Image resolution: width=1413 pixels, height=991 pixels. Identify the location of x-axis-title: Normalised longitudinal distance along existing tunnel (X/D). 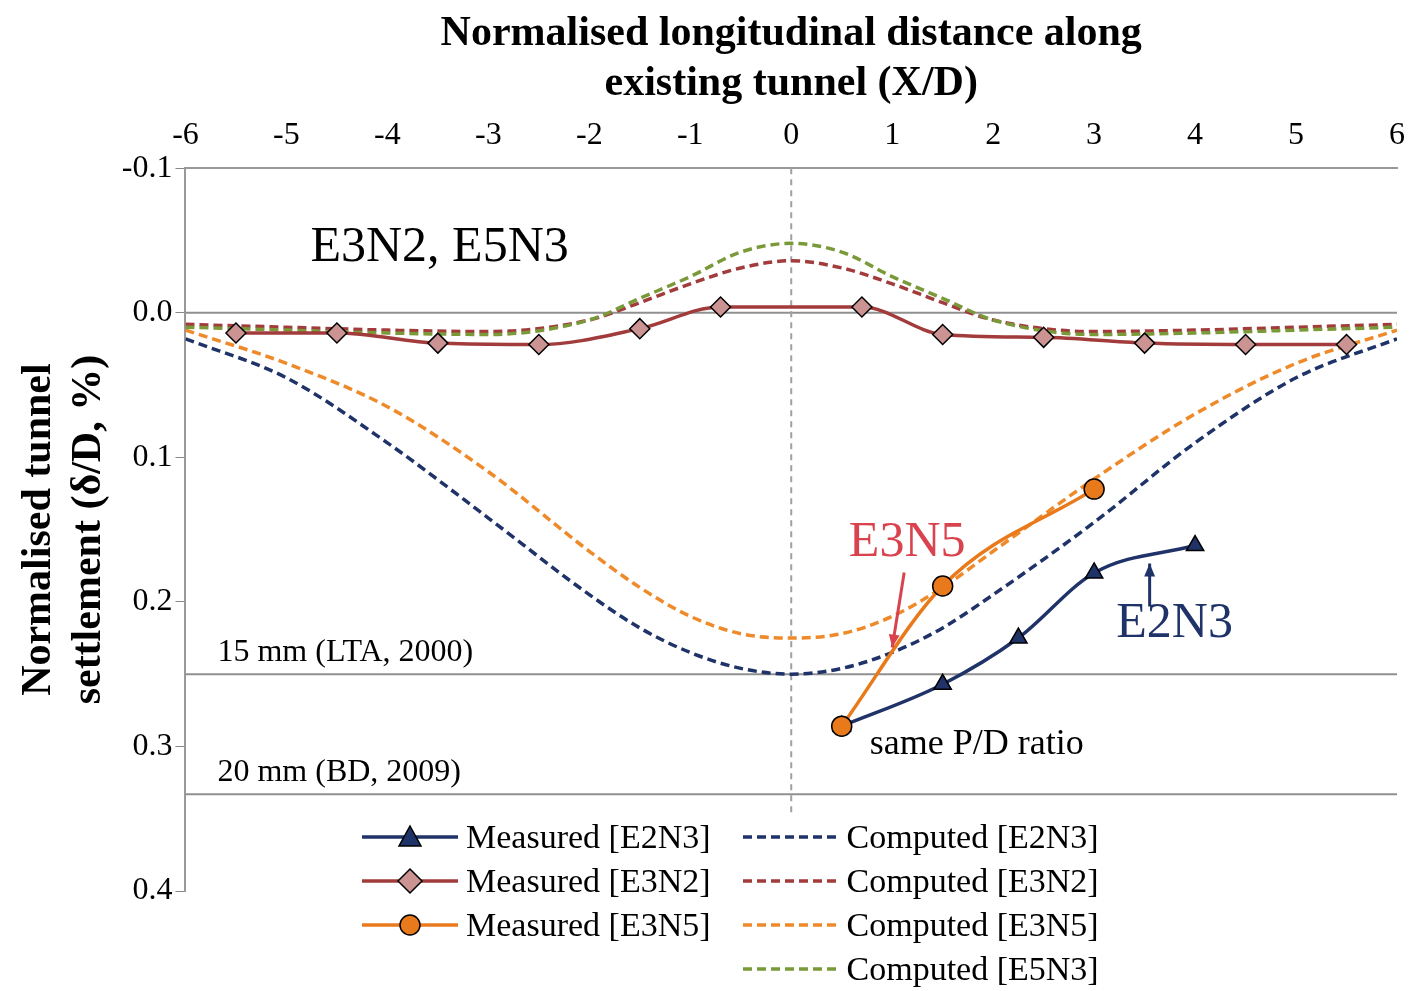
(791, 57).